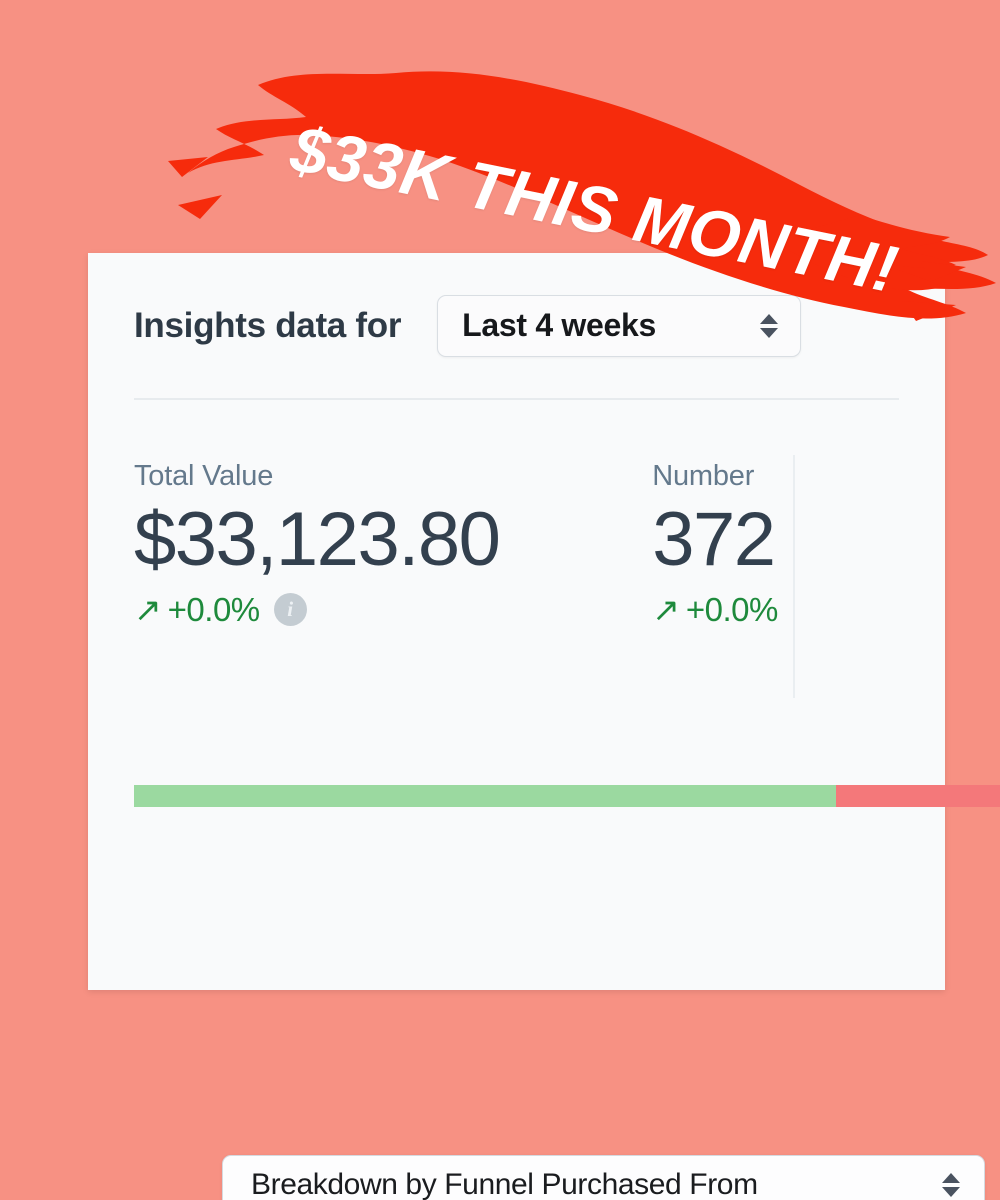  Describe the element at coordinates (516, 399) in the screenshot. I see `header-divider` at that location.